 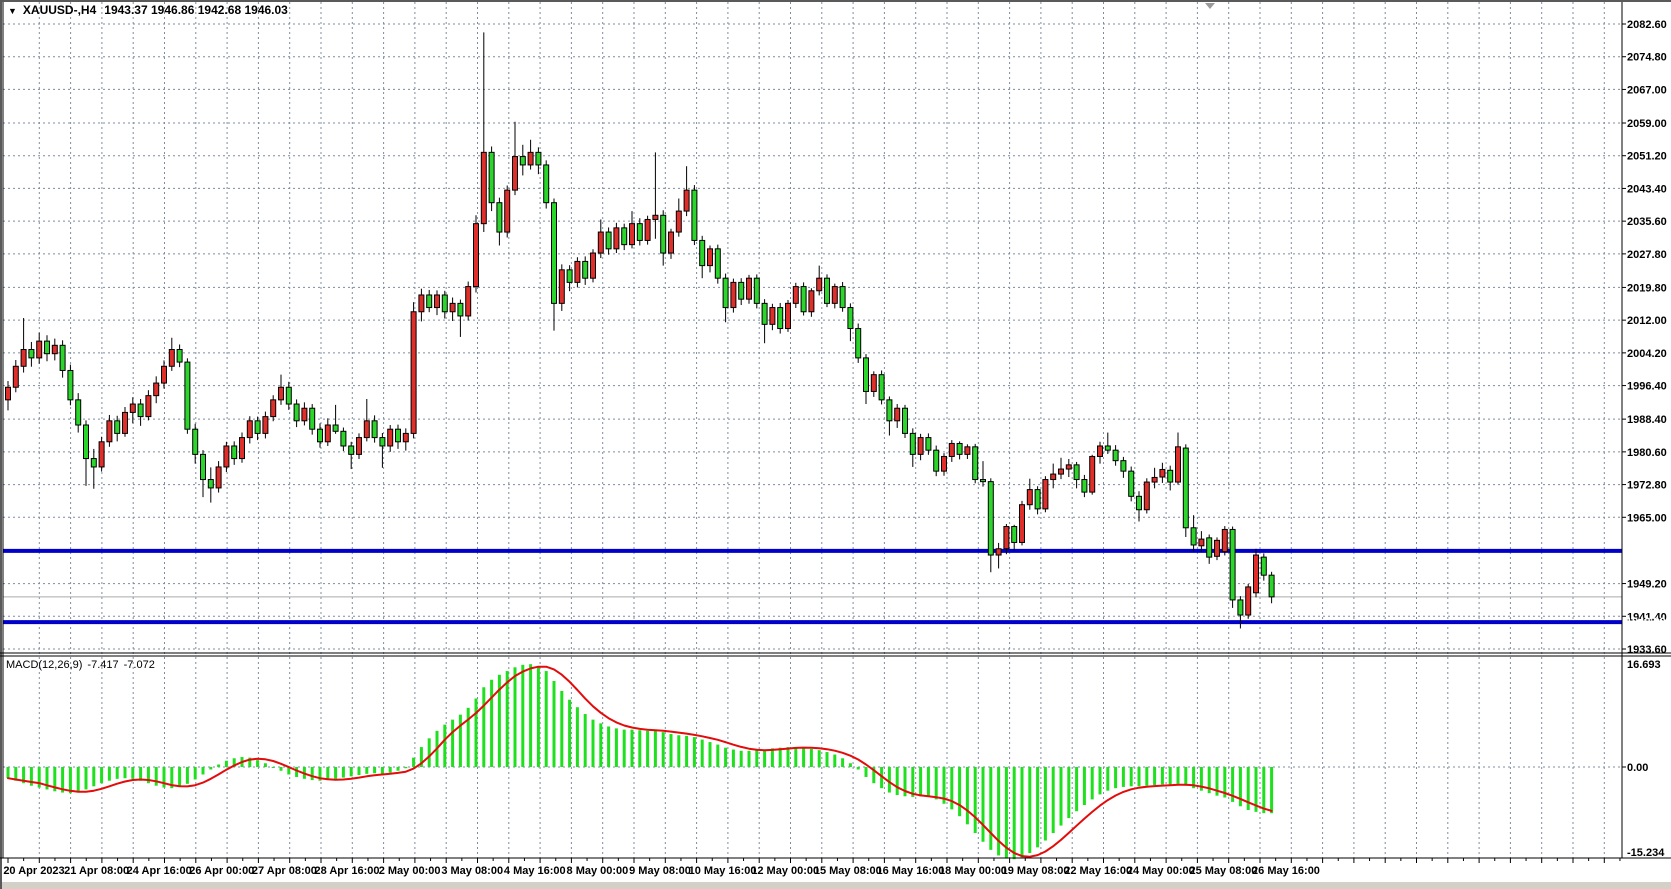 I want to click on svg-text: 8 May 00:00, so click(x=598, y=871).